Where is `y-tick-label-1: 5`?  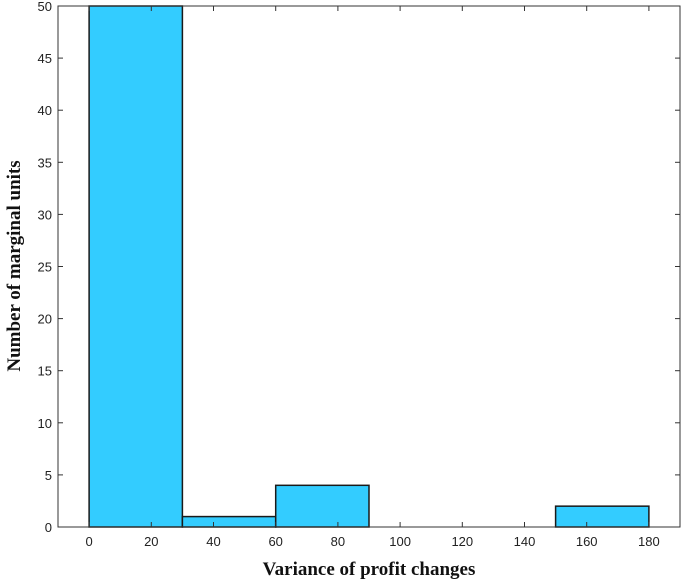 y-tick-label-1: 5 is located at coordinates (48, 475).